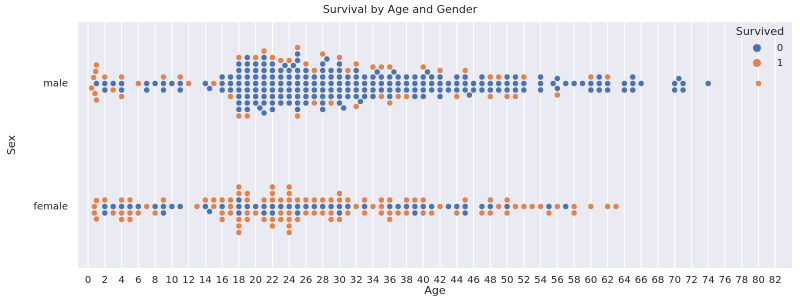 Image resolution: width=800 pixels, height=300 pixels. What do you see at coordinates (400, 9) in the screenshot?
I see `chart-title: Survival by Age and Gender` at bounding box center [400, 9].